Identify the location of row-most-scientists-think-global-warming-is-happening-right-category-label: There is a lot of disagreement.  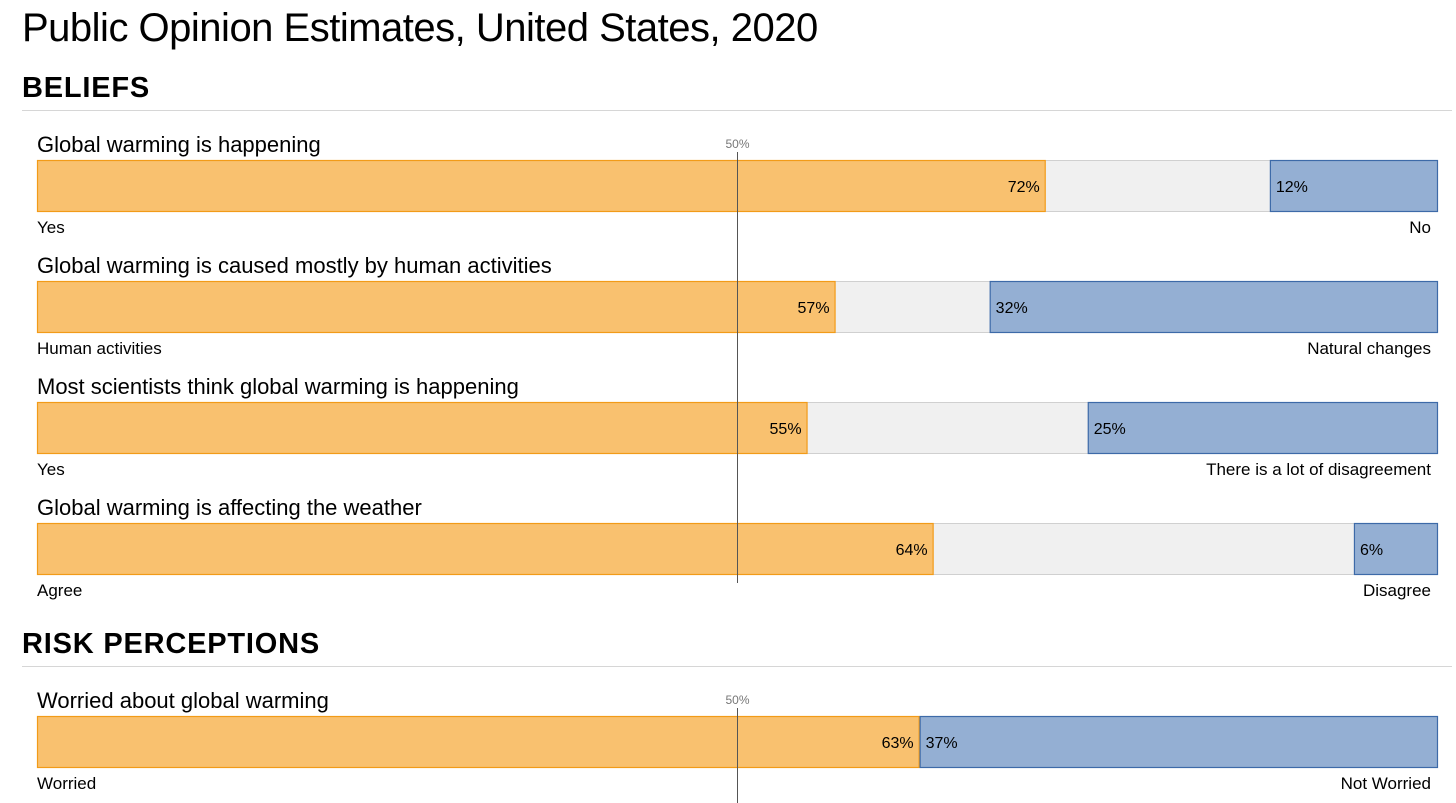
(1318, 469).